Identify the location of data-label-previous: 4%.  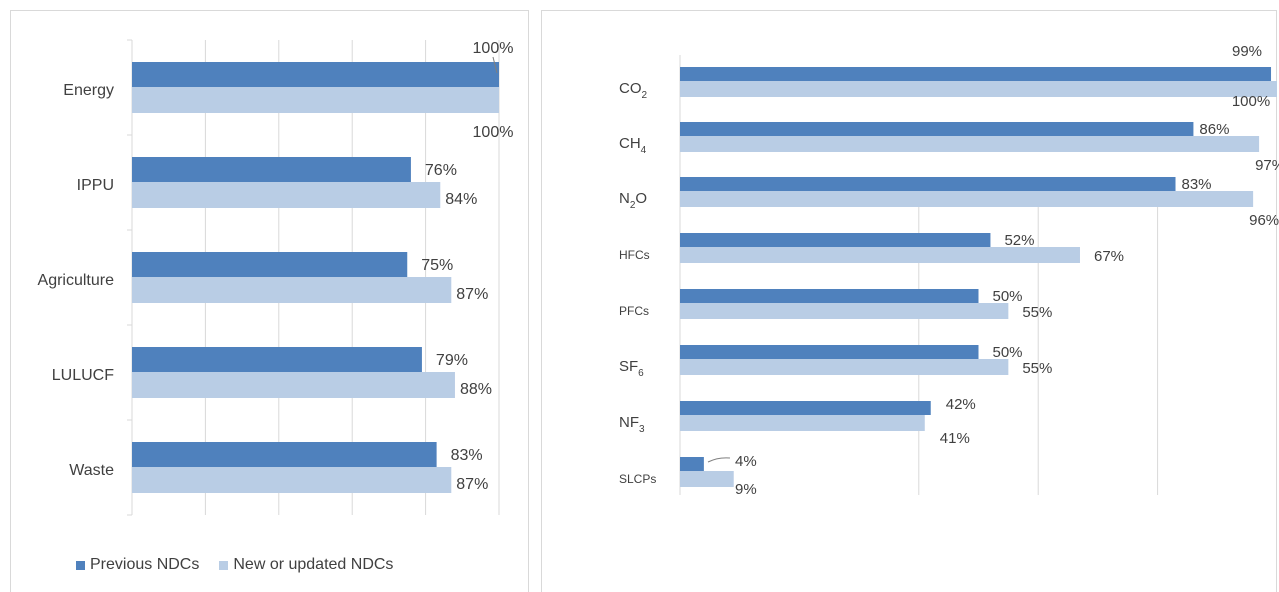
(746, 461).